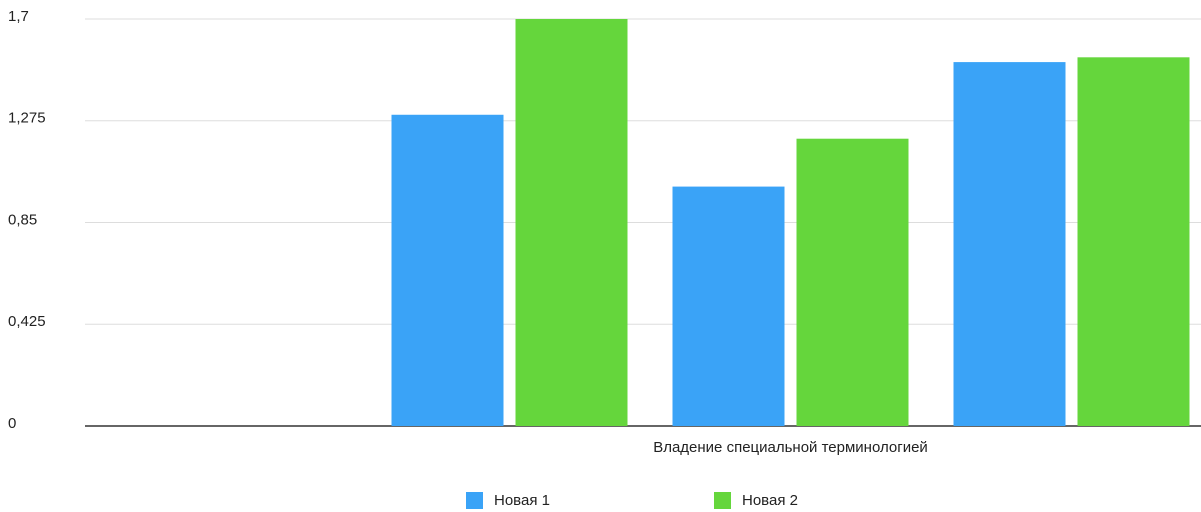 The image size is (1201, 512). I want to click on legend-label: Новая 1, so click(522, 500).